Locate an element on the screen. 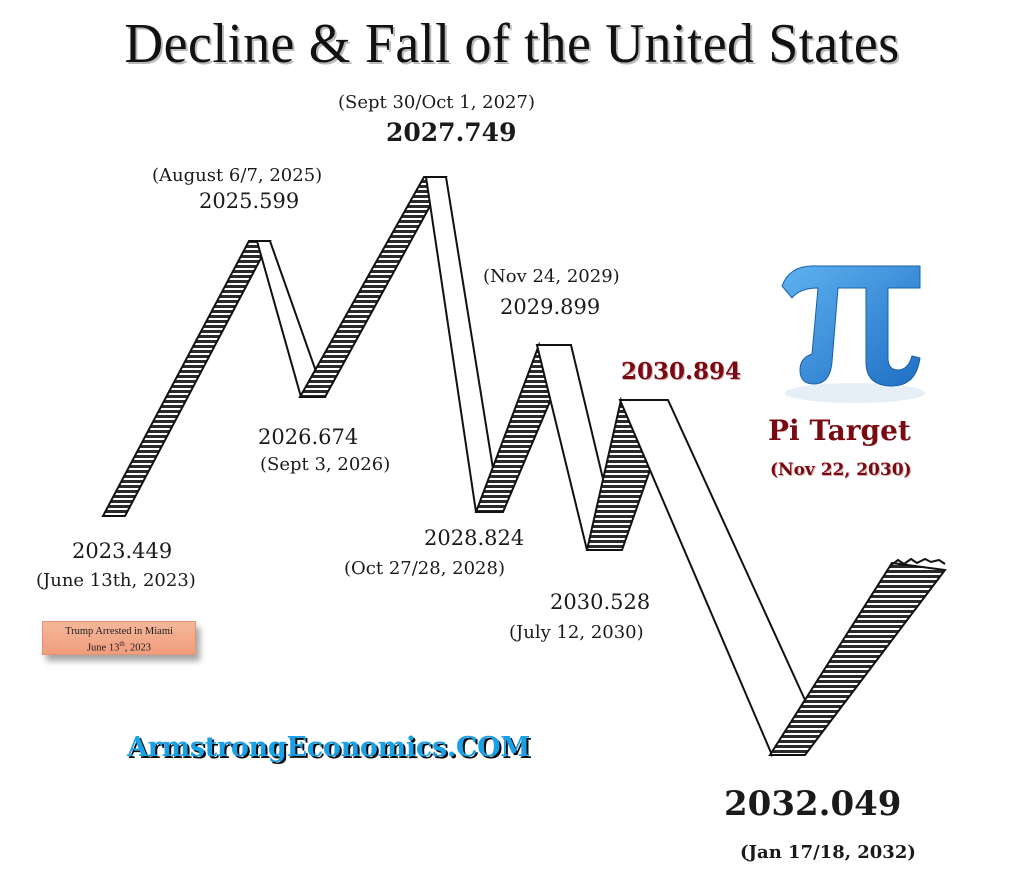  watermark: ArmstrongEconomics.COM is located at coordinates (328, 747).